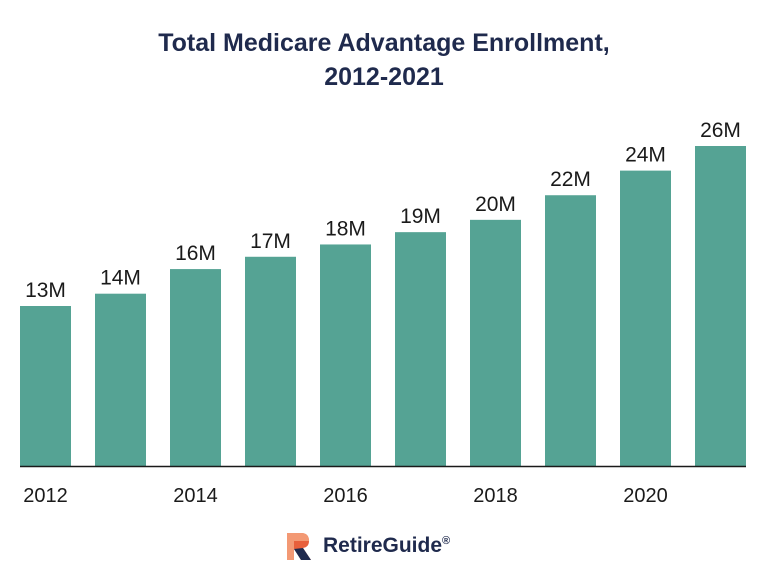 The image size is (768, 577). What do you see at coordinates (120, 278) in the screenshot?
I see `data-label-2013: 14M` at bounding box center [120, 278].